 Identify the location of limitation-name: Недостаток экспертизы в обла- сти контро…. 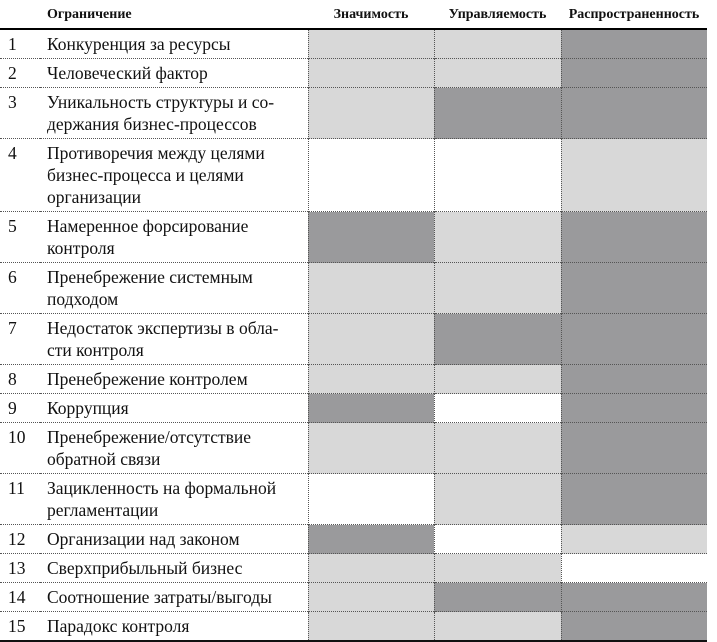
(174, 339).